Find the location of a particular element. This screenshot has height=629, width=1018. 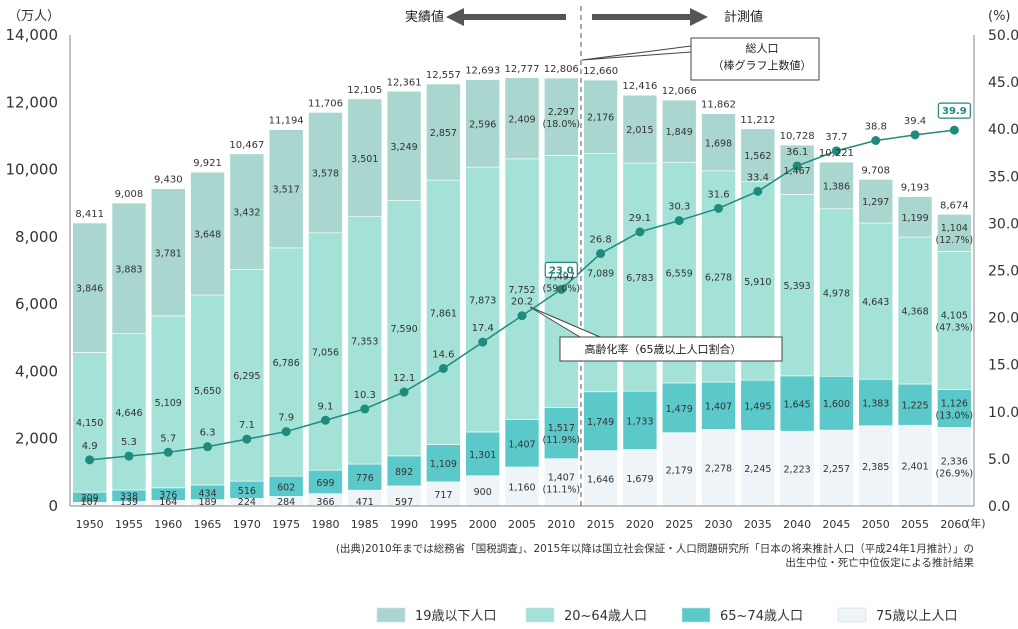

total-annotation-line2: （棒グラフ上数値） is located at coordinates (762, 65).